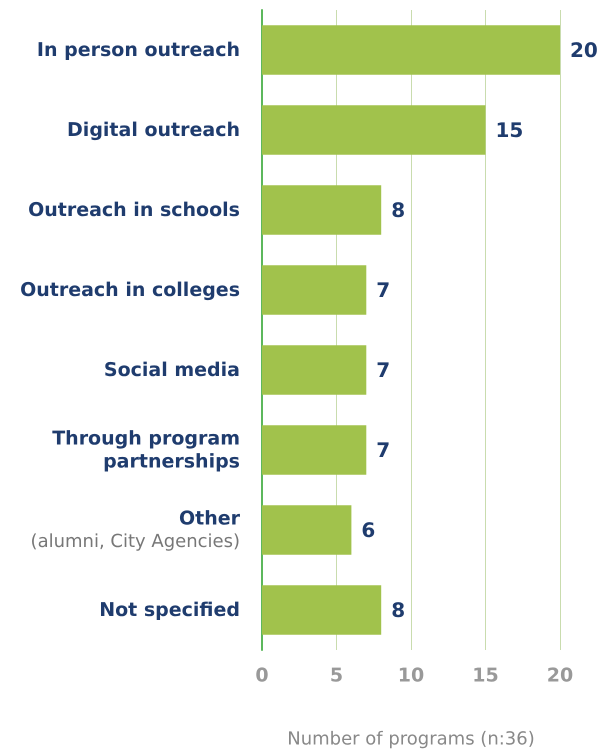 This screenshot has height=754, width=600. I want to click on y-tick-label: Outreach in colleges, so click(130, 290).